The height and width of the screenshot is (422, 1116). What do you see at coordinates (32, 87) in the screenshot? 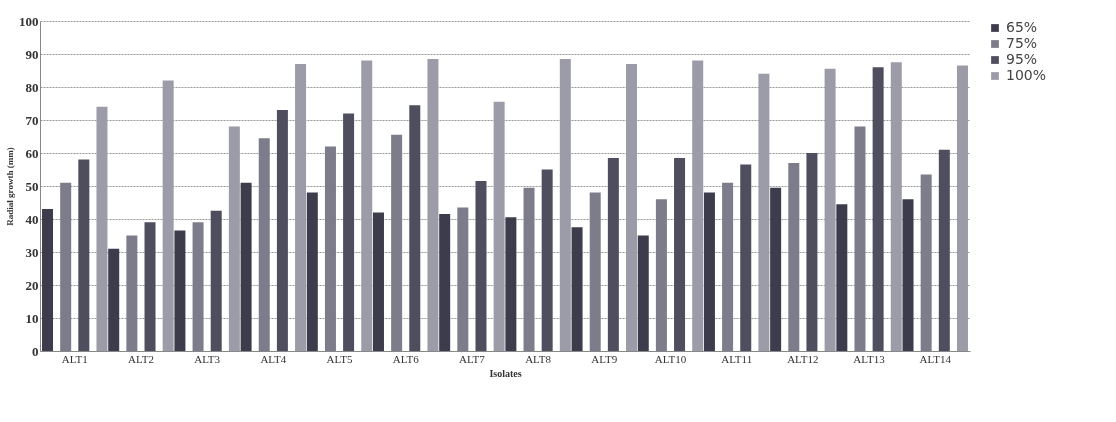
I see `y-tick-label: 80` at bounding box center [32, 87].